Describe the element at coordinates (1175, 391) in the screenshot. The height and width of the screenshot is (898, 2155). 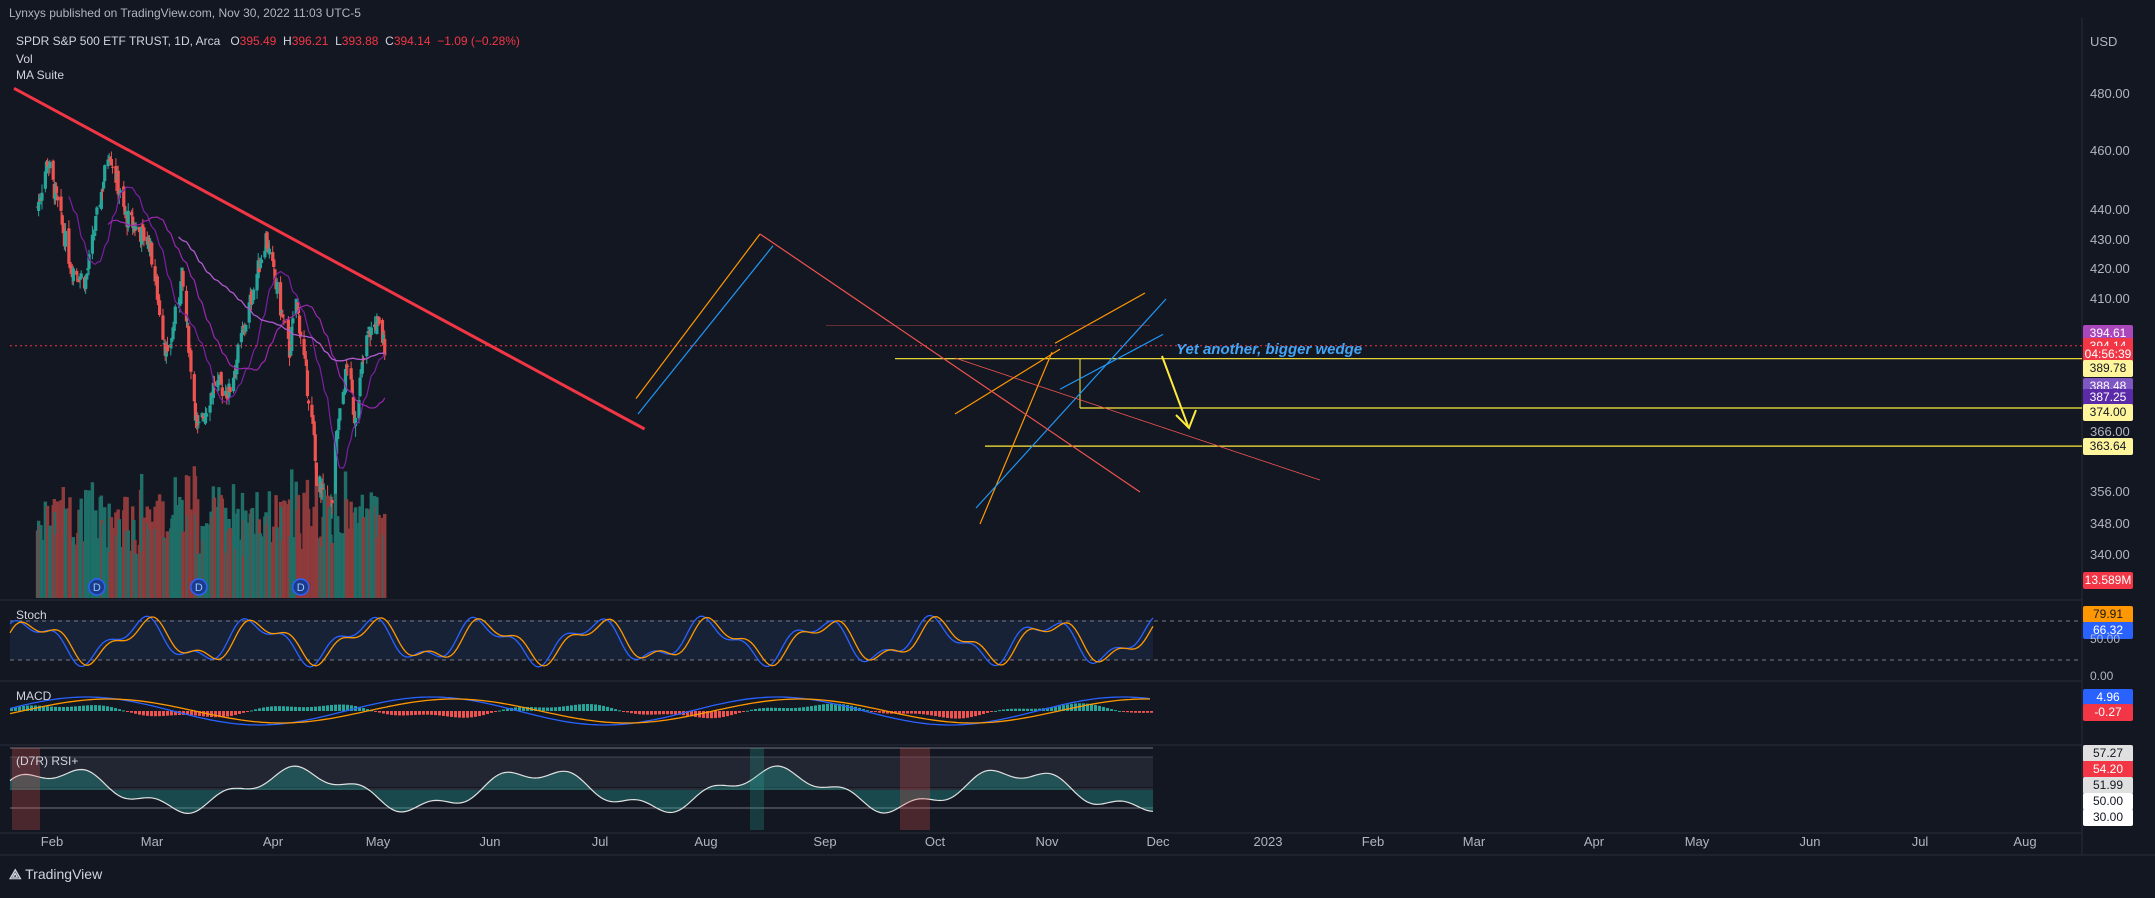
I see `target-arrow-shaft` at that location.